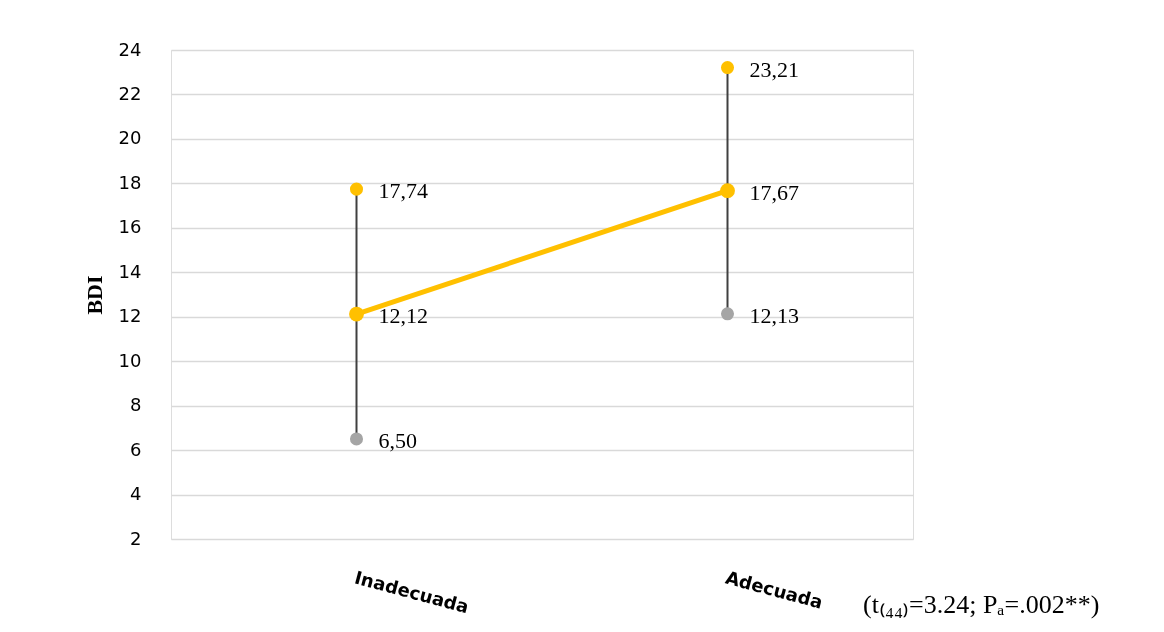 The image size is (1164, 632). What do you see at coordinates (130, 227) in the screenshot?
I see `y-tick-label: 16` at bounding box center [130, 227].